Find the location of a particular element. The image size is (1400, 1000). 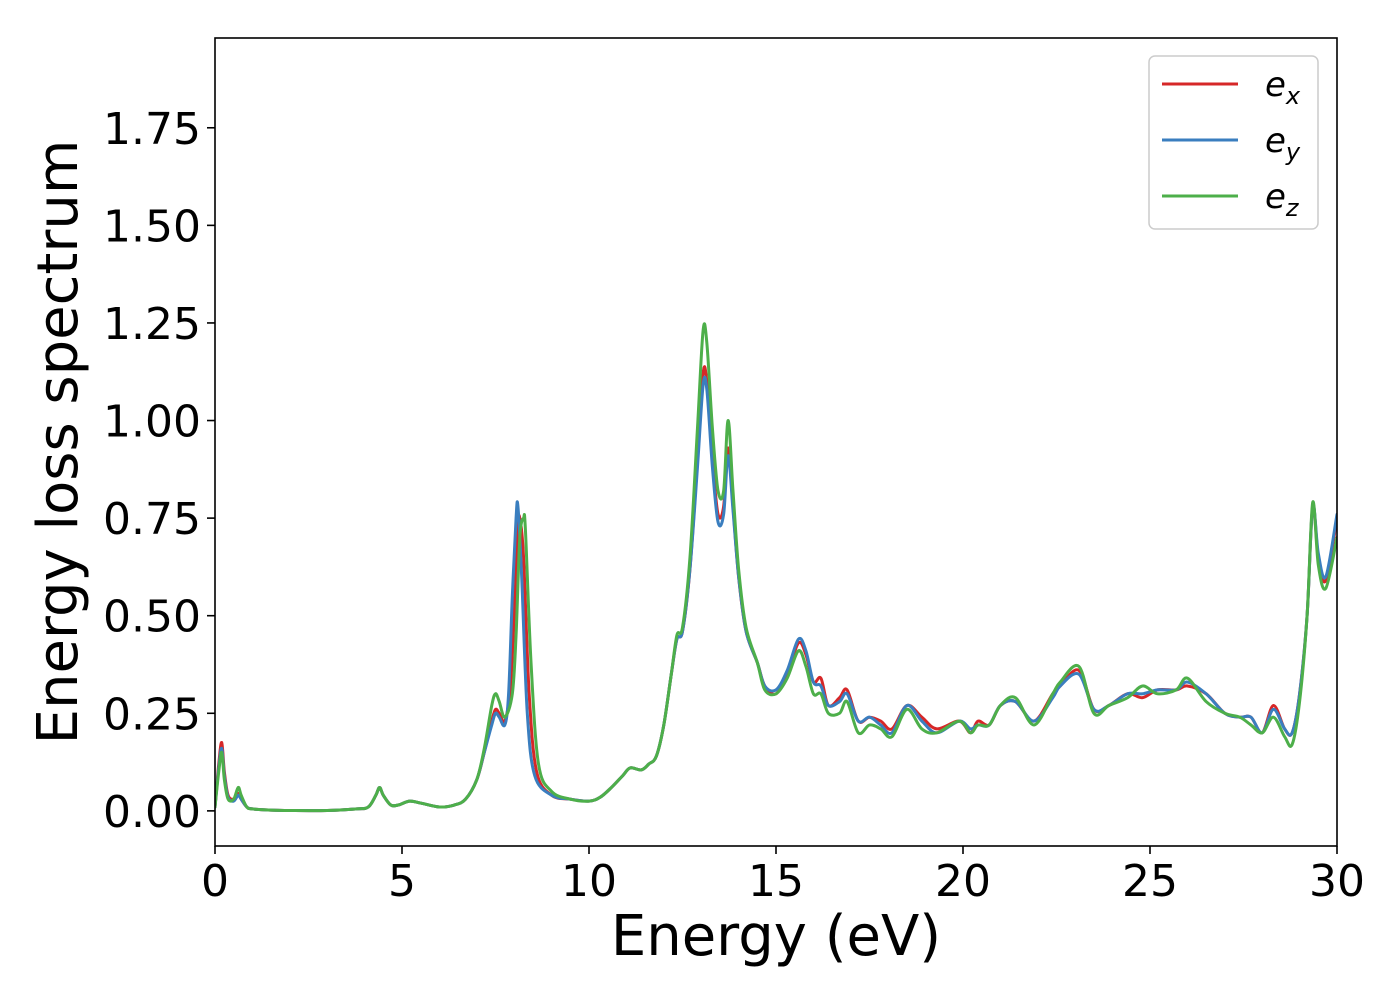

legend: ex ey ez is located at coordinates (1233, 142).